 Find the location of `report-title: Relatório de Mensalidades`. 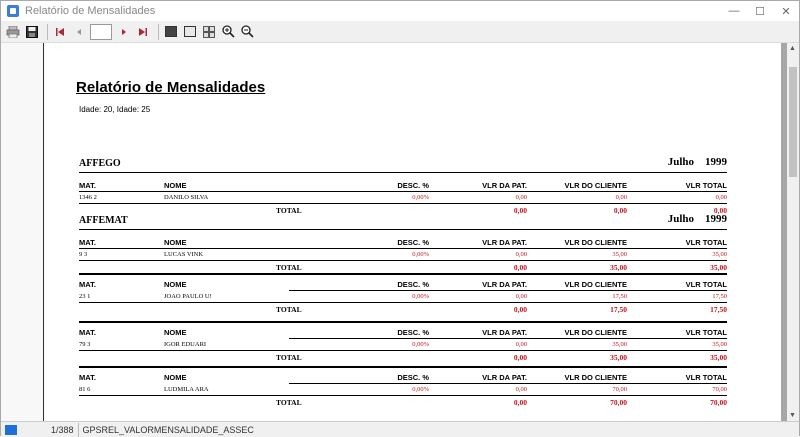

report-title: Relatório de Mensalidades is located at coordinates (171, 87).